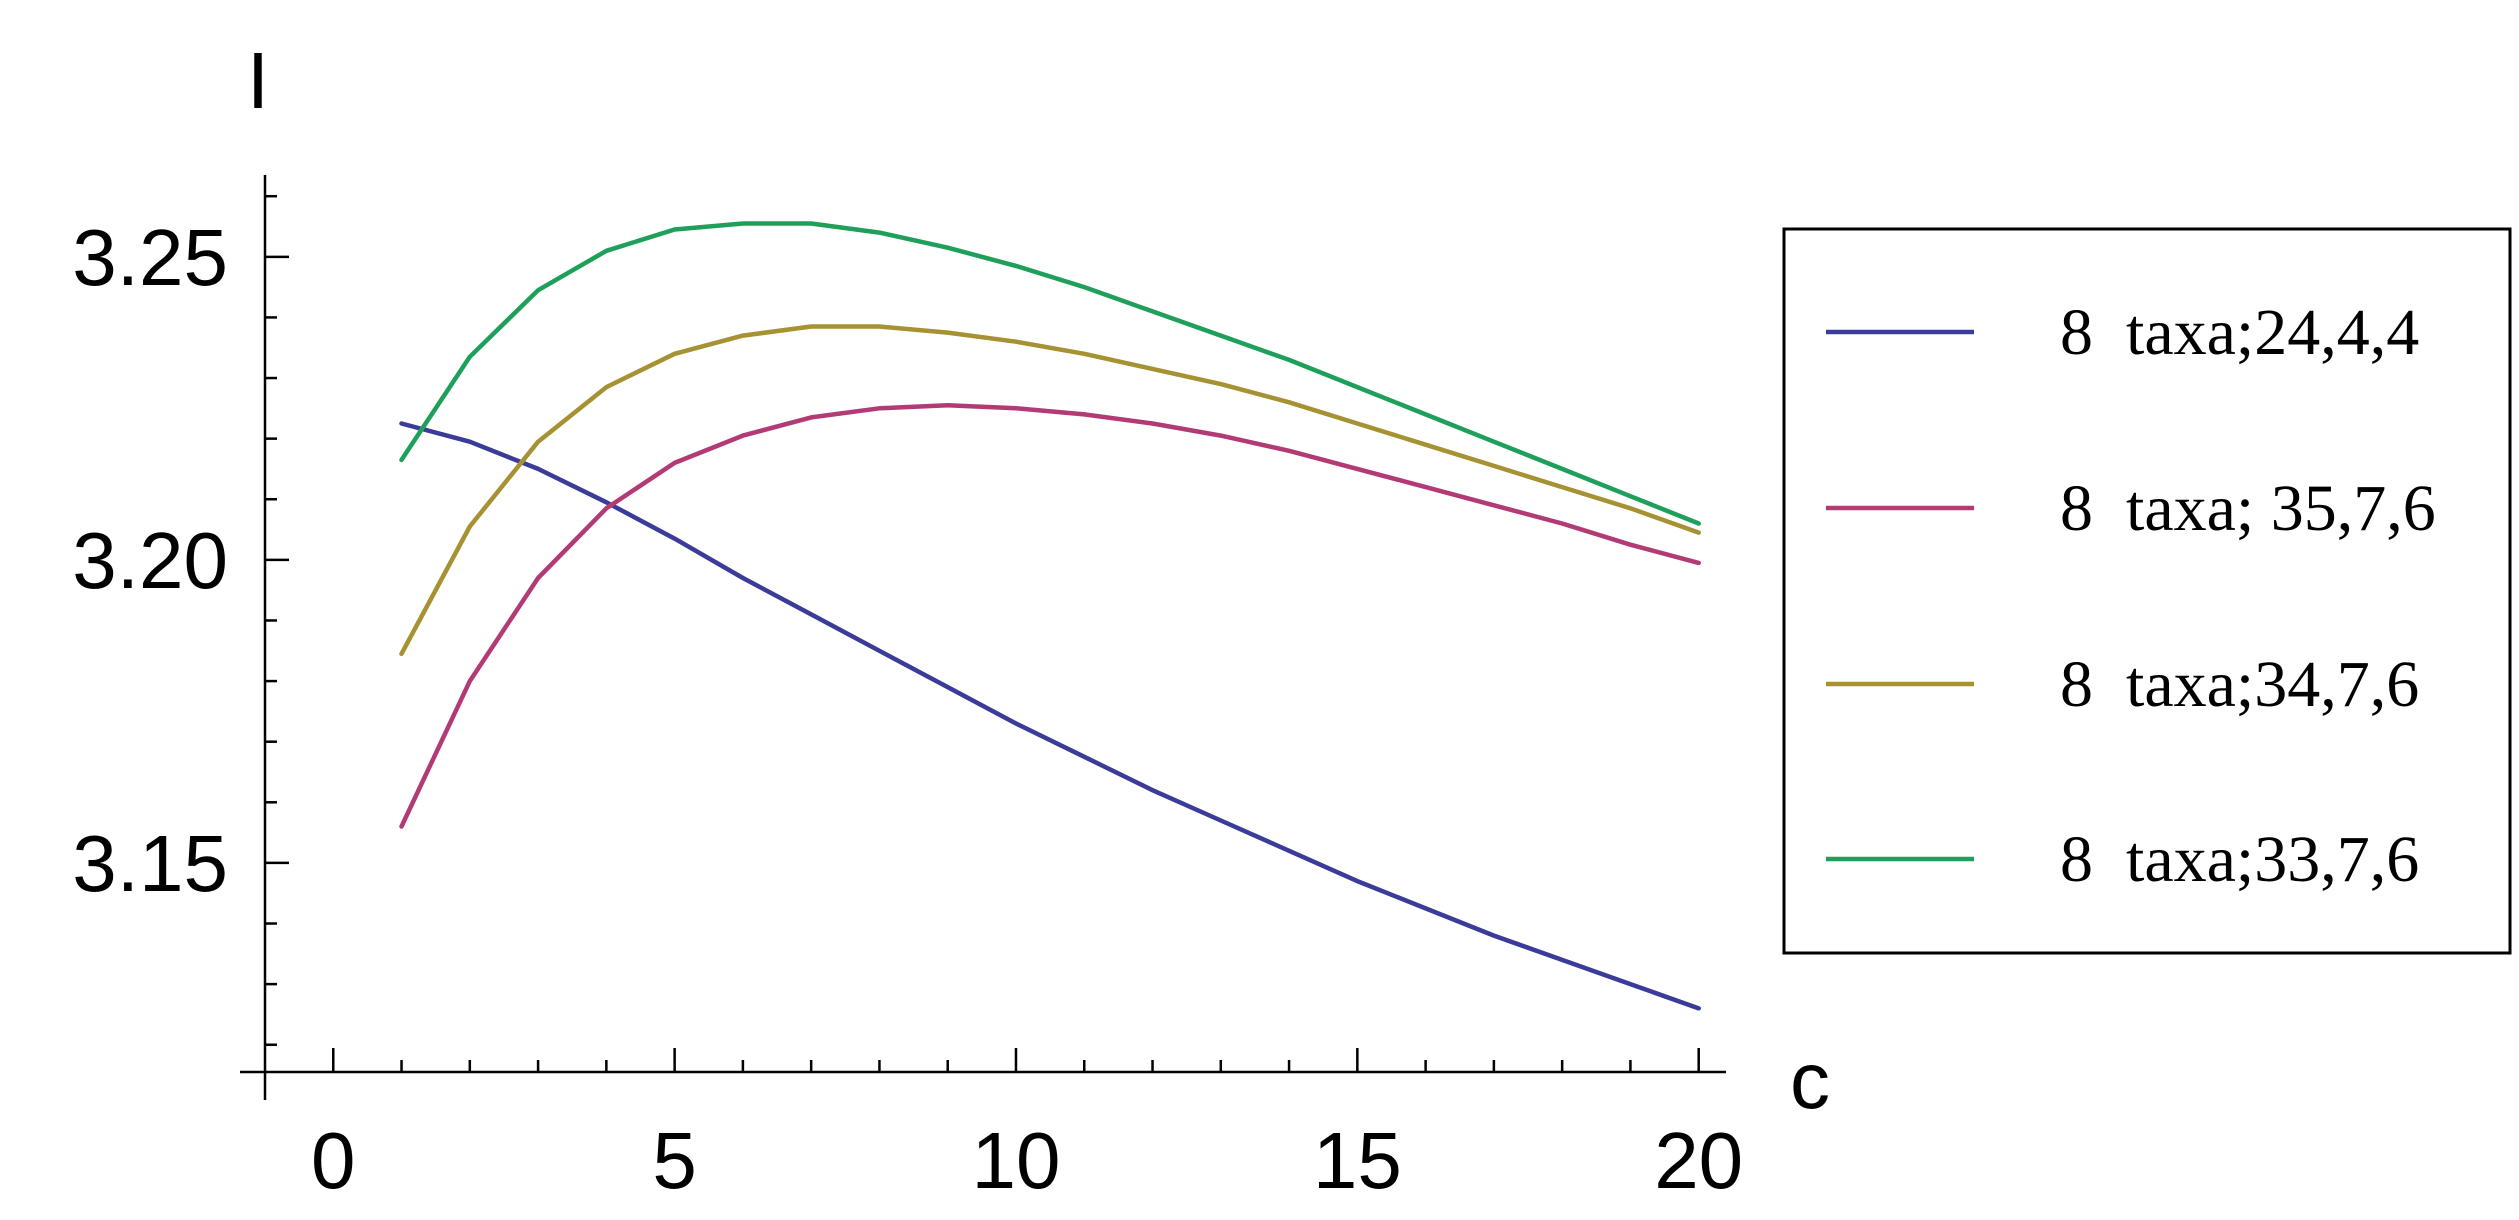  I want to click on x-tick-label: 15, so click(1357, 1160).